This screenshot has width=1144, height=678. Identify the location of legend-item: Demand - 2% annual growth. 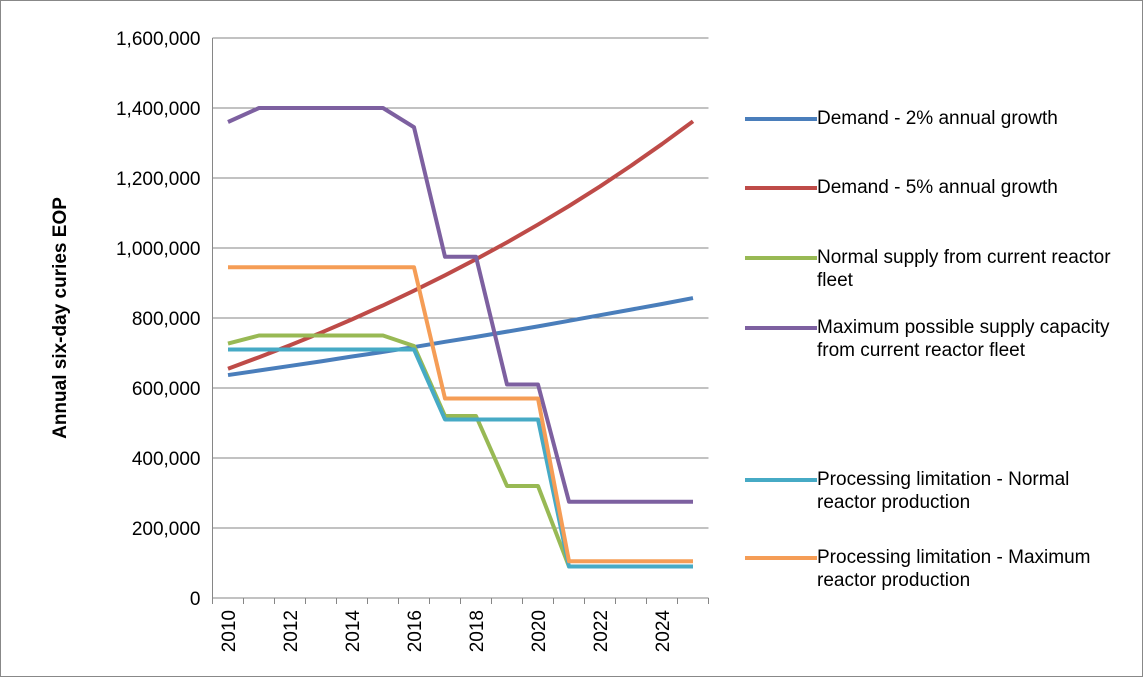
(940, 118).